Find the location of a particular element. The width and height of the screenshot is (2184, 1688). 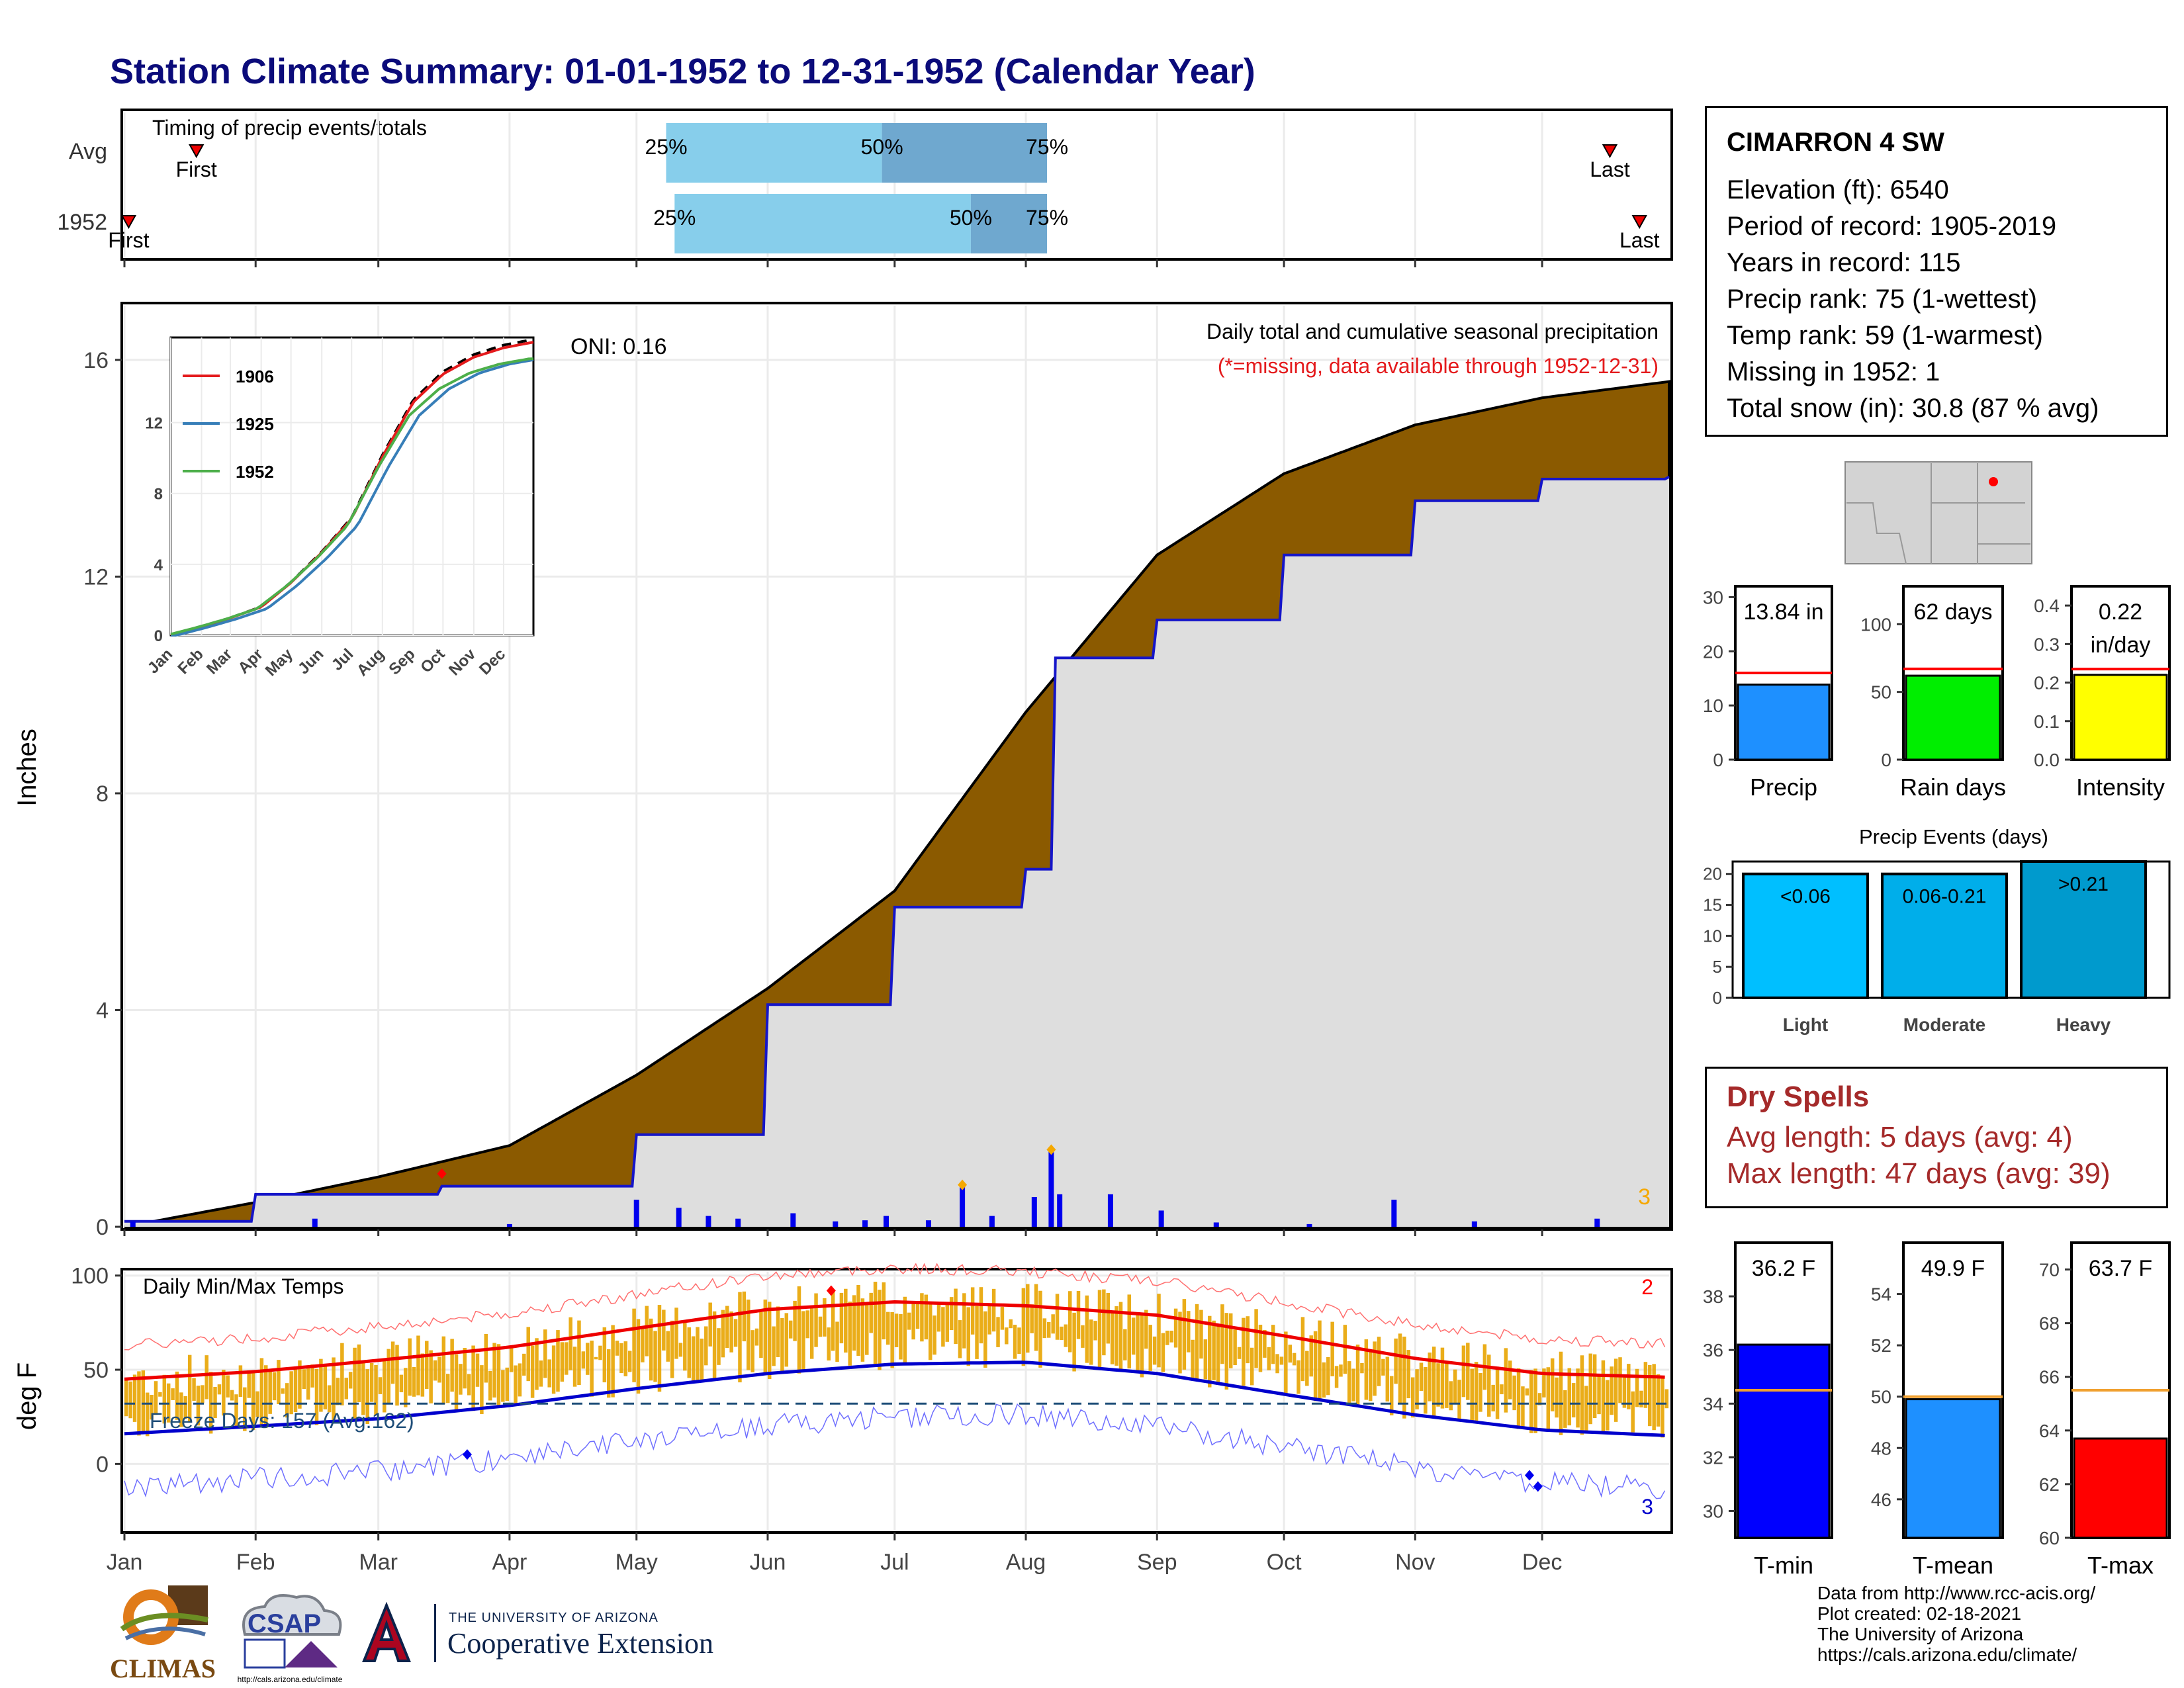

ua-name-big: Cooperative Extension is located at coordinates (580, 1644).